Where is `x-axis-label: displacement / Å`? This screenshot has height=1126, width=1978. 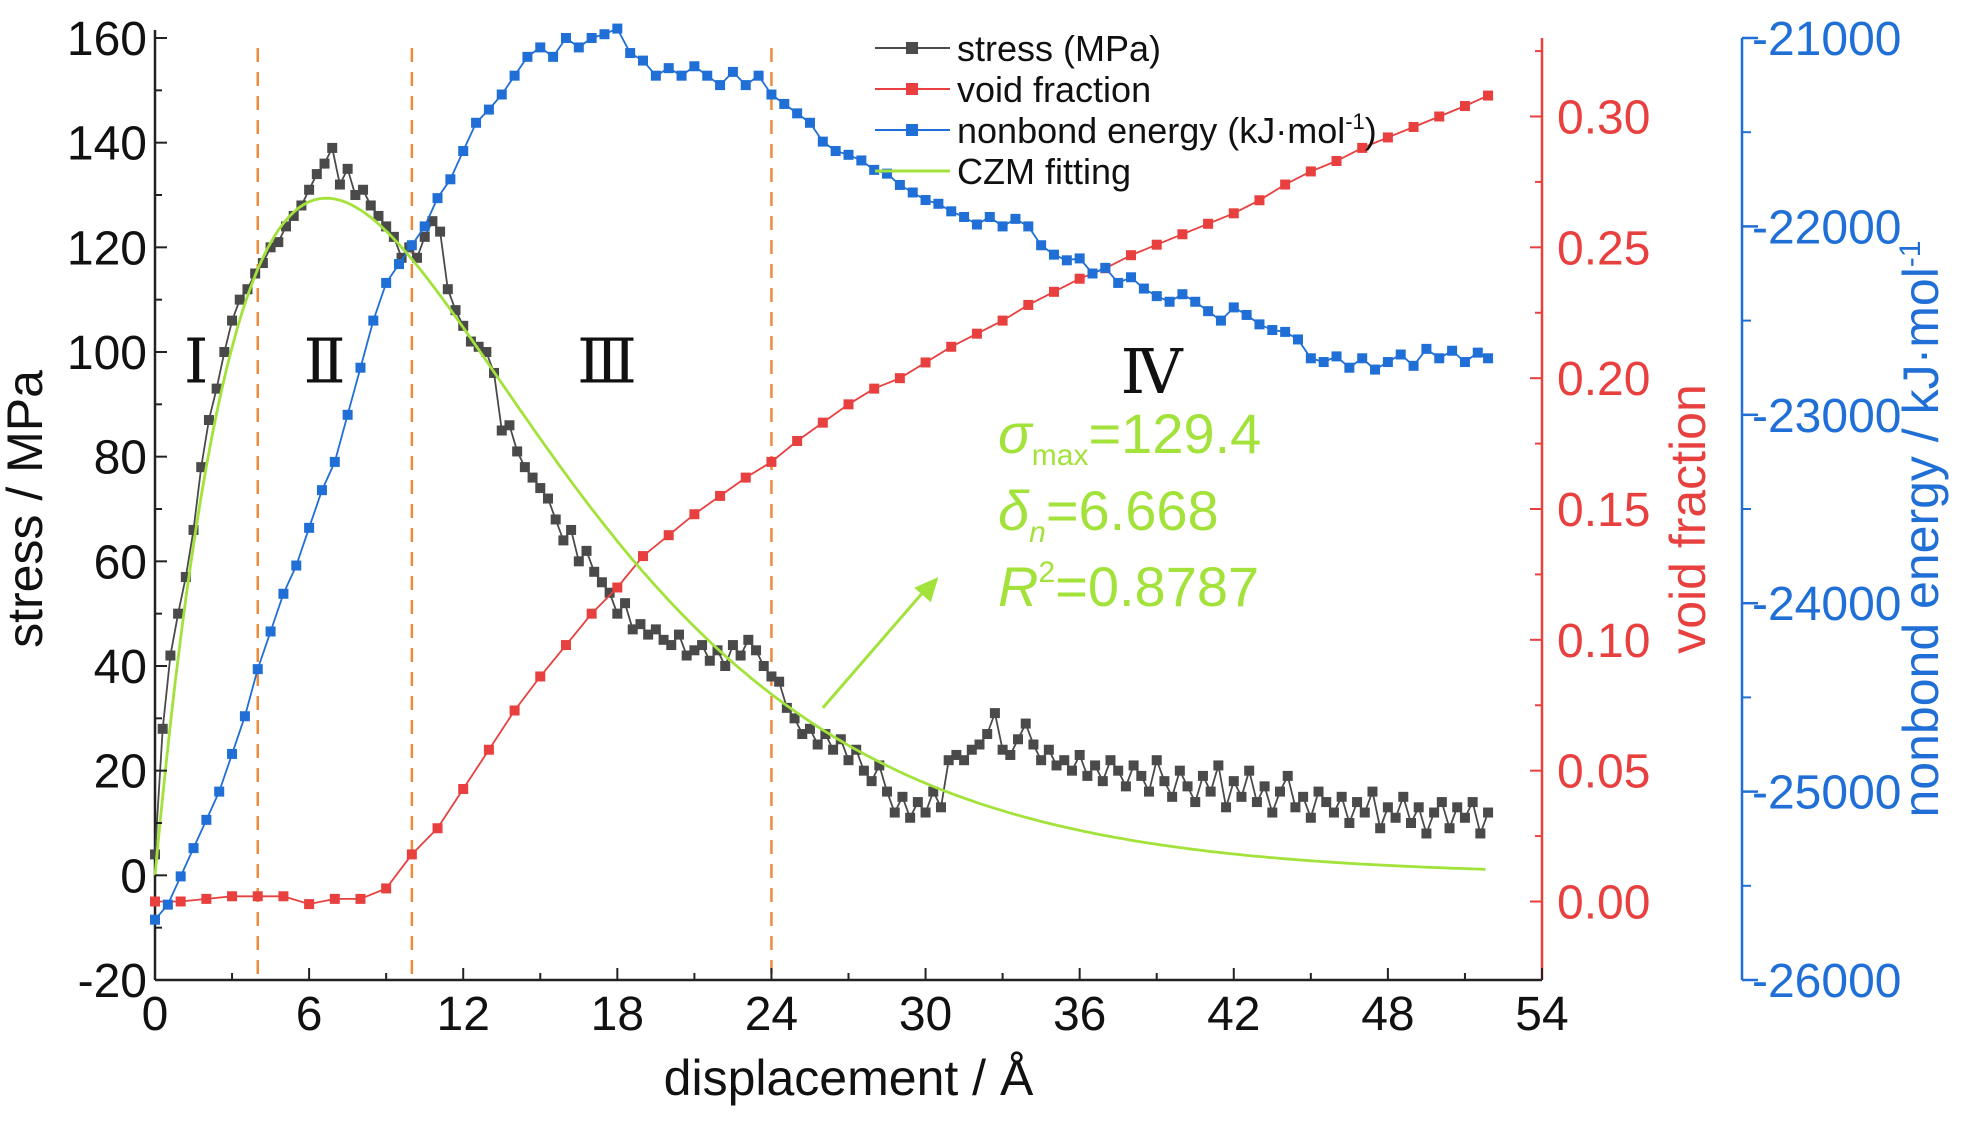
x-axis-label: displacement / Å is located at coordinates (849, 1078).